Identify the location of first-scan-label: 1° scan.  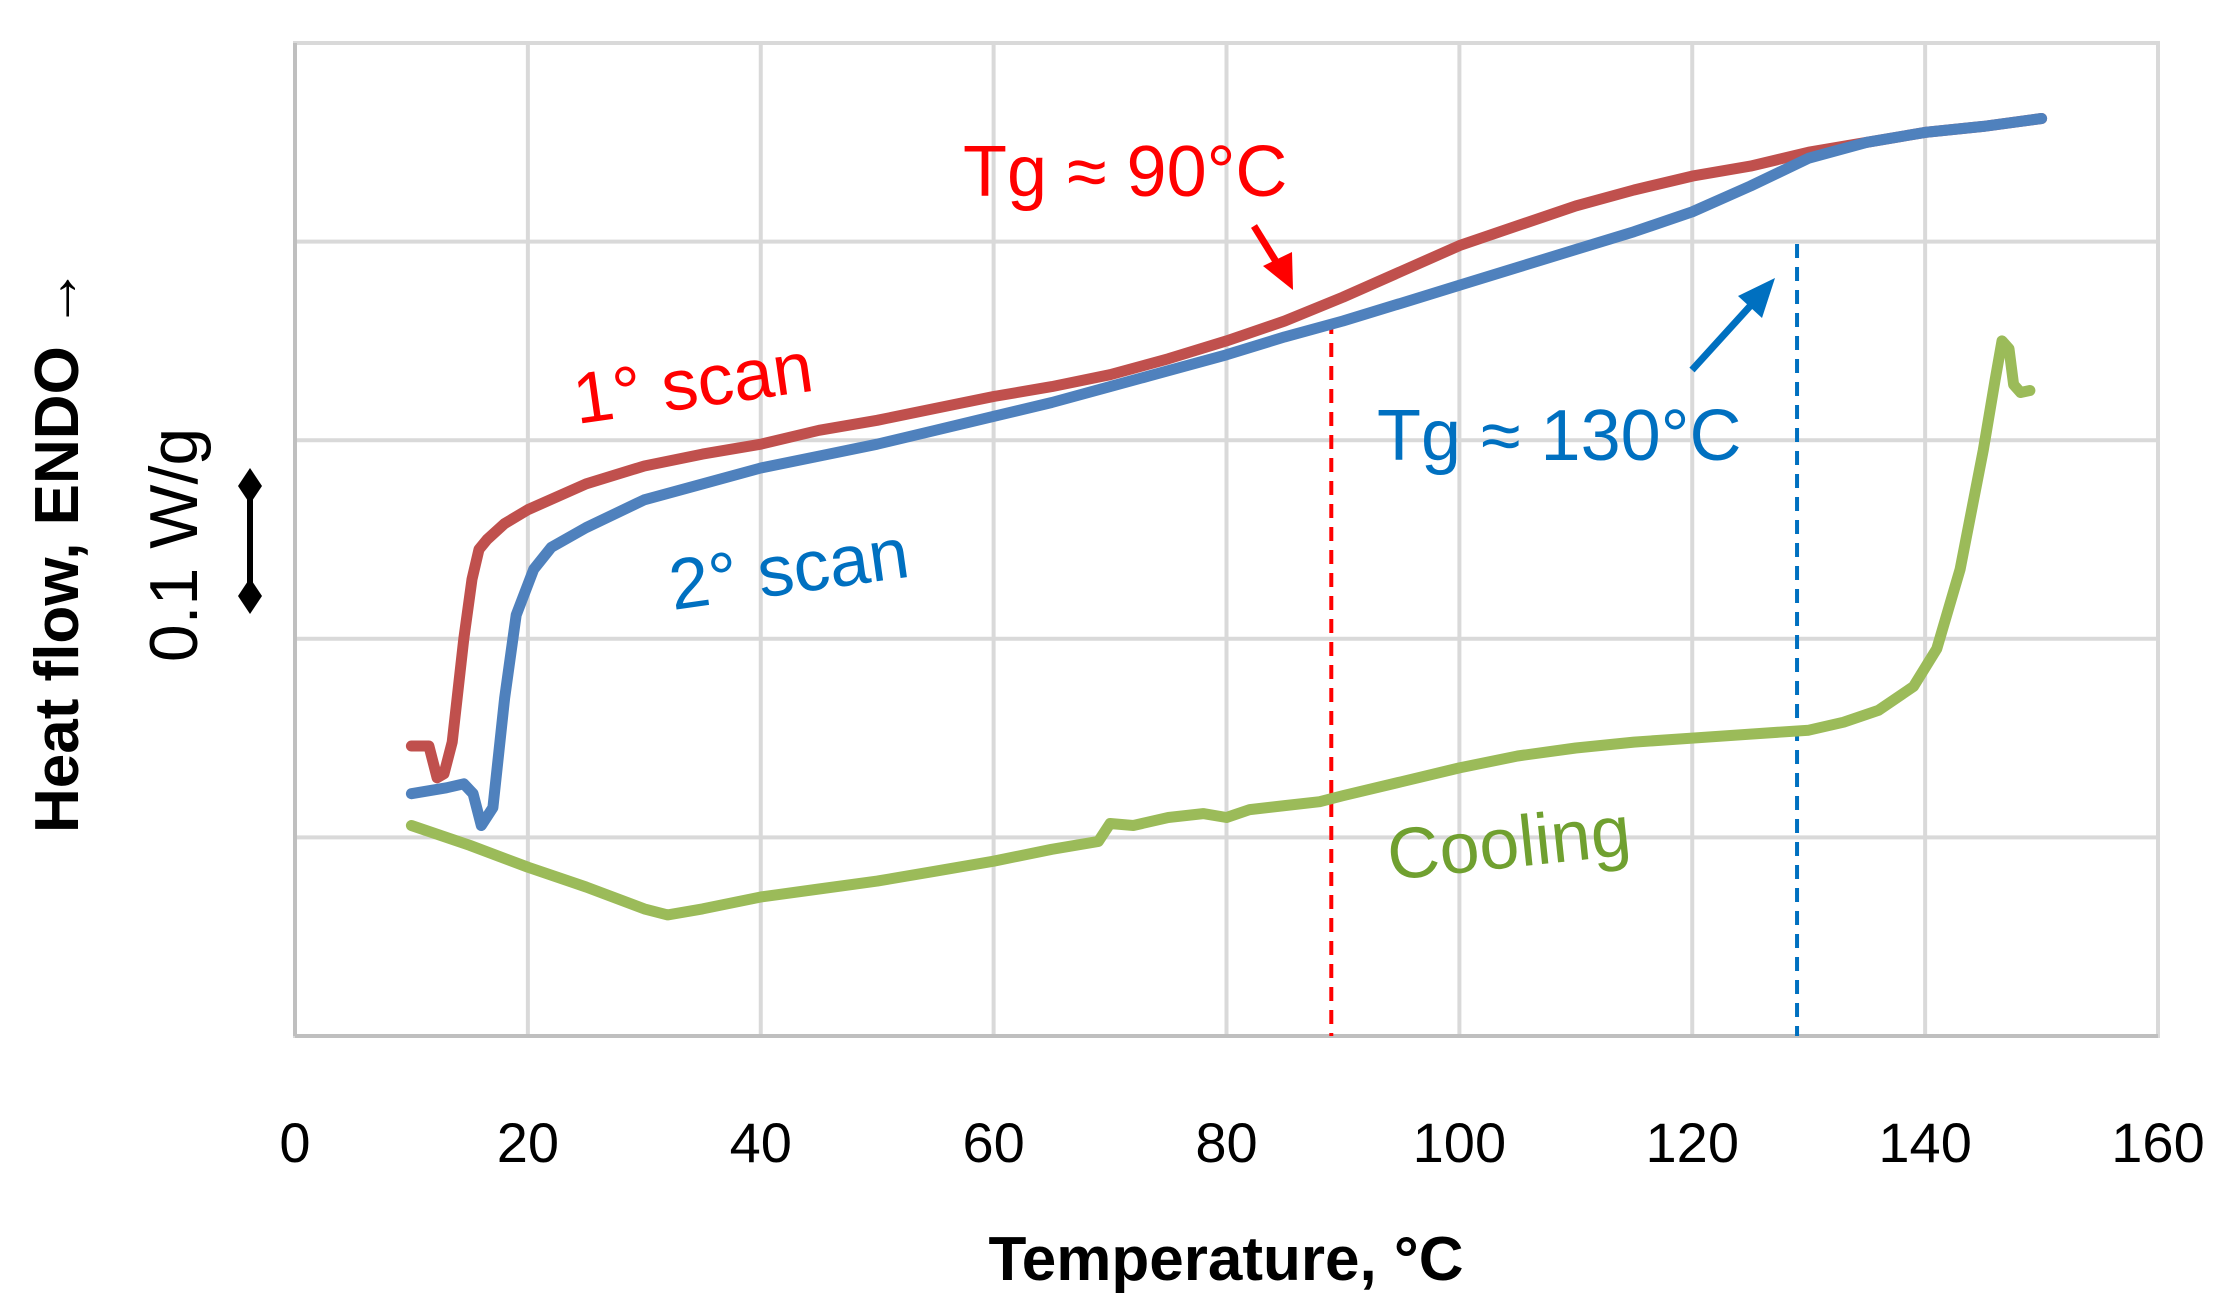
(693, 383).